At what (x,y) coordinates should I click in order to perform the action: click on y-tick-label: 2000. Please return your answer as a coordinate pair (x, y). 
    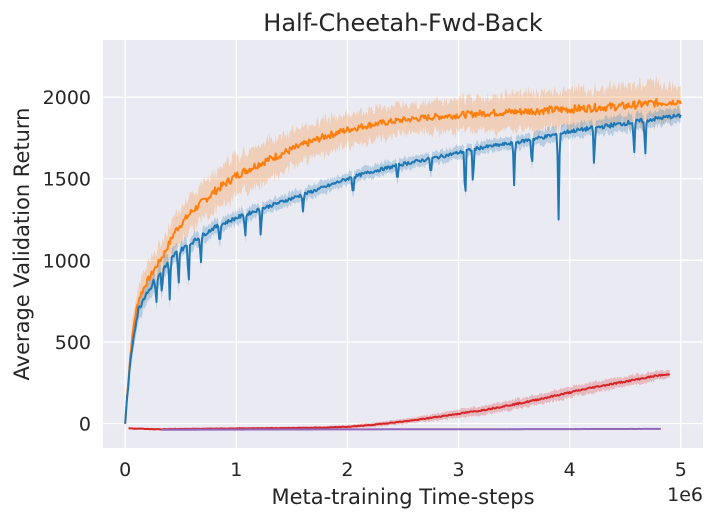
    Looking at the image, I should click on (67, 98).